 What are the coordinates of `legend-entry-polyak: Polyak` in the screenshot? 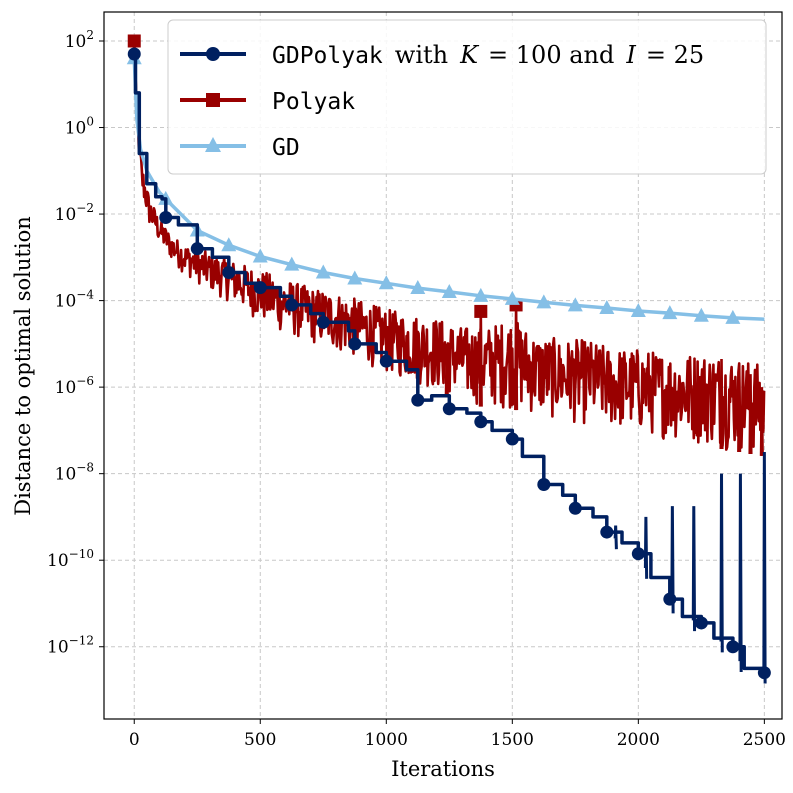 It's located at (267, 102).